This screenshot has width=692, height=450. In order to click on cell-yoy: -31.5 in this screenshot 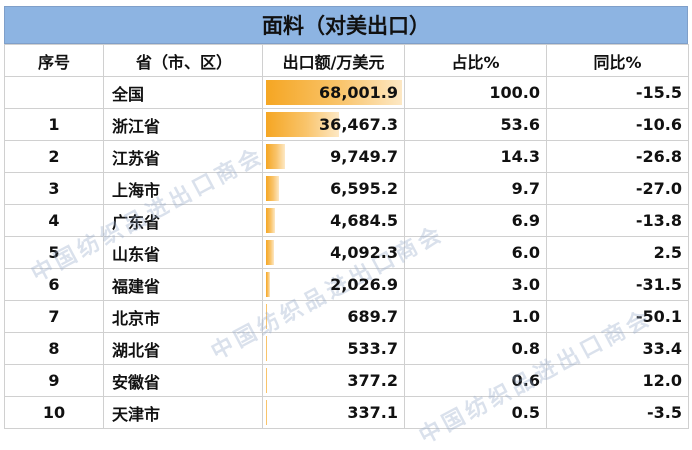, I will do `click(617, 284)`.